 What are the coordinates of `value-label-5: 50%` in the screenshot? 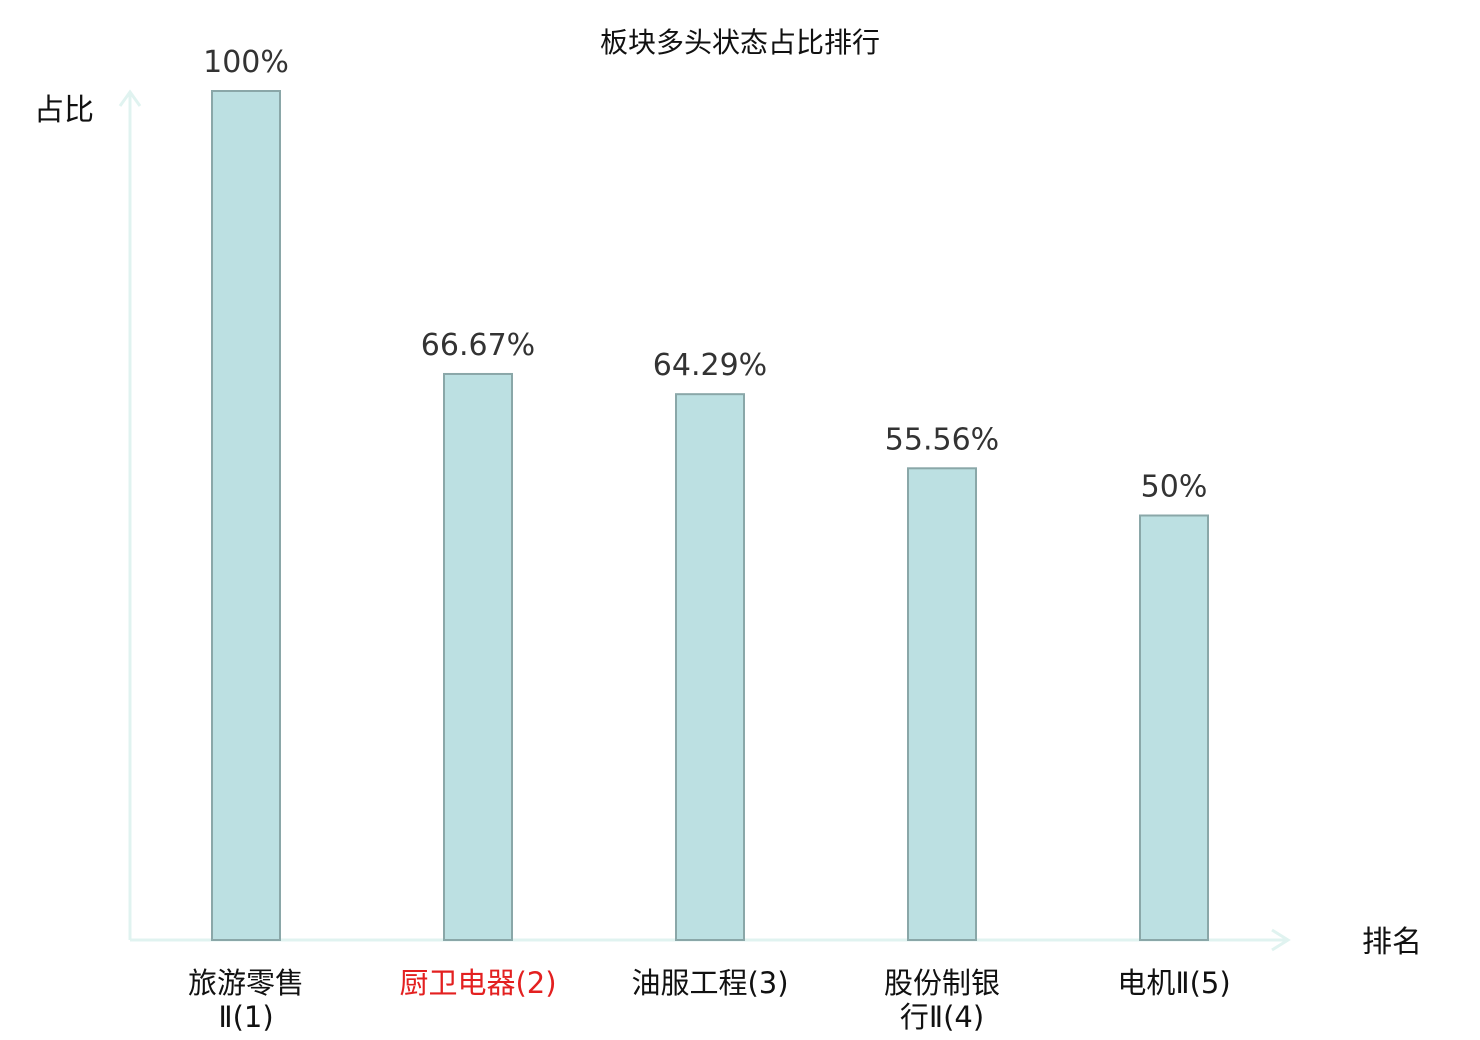 It's located at (1174, 487).